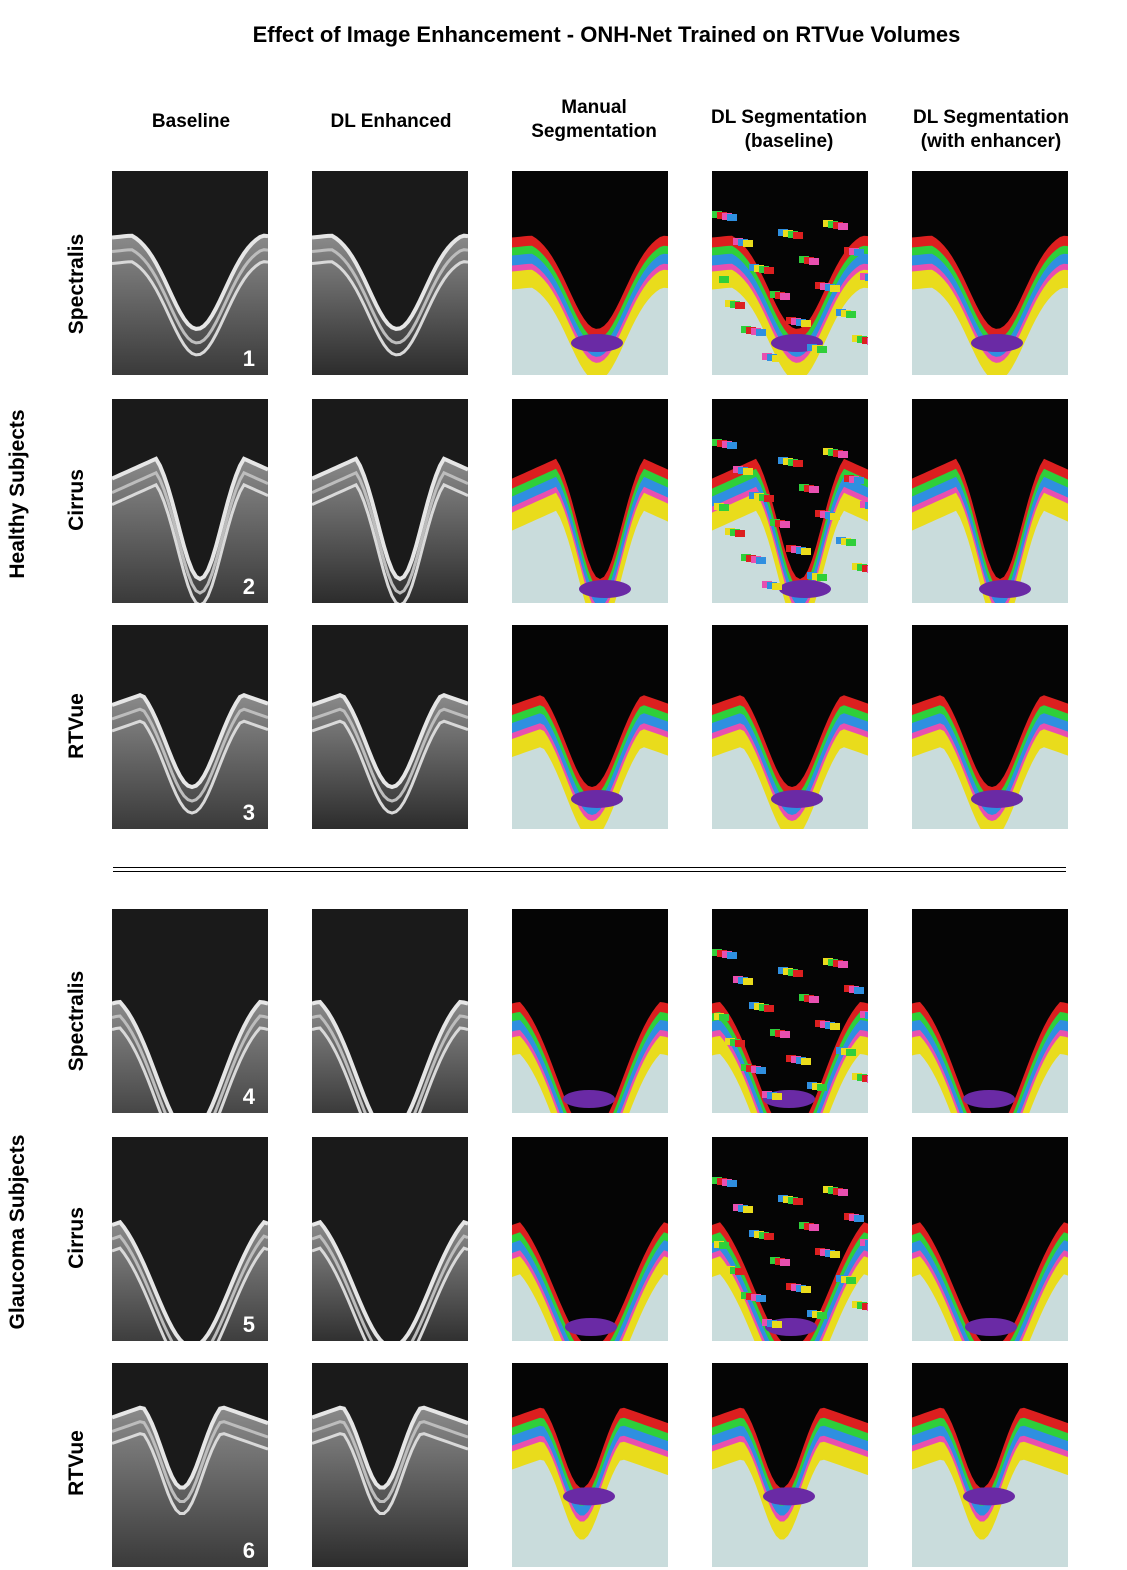 Image resolution: width=1127 pixels, height=1570 pixels. Describe the element at coordinates (190, 273) in the screenshot. I see `baseline-image: 1` at that location.